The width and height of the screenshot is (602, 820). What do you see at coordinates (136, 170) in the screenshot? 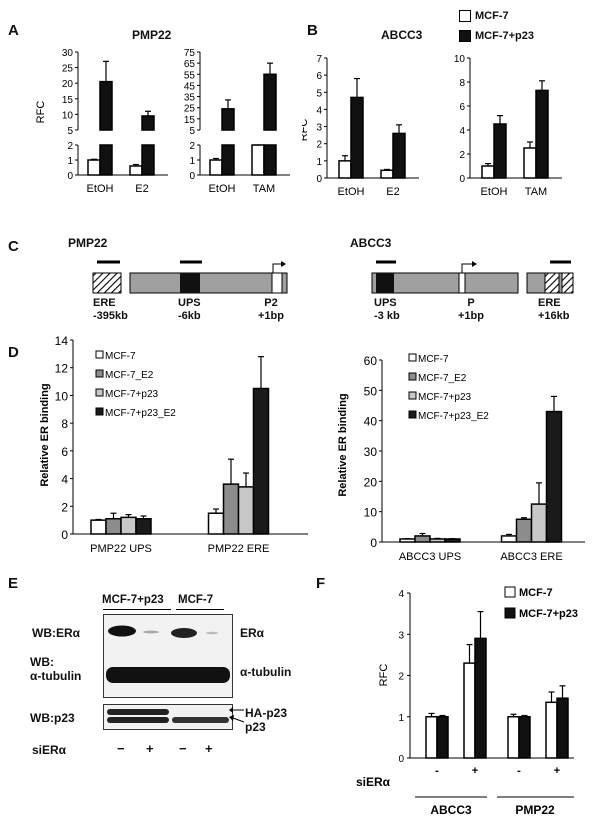
I see `a-left-bar-mcf7` at bounding box center [136, 170].